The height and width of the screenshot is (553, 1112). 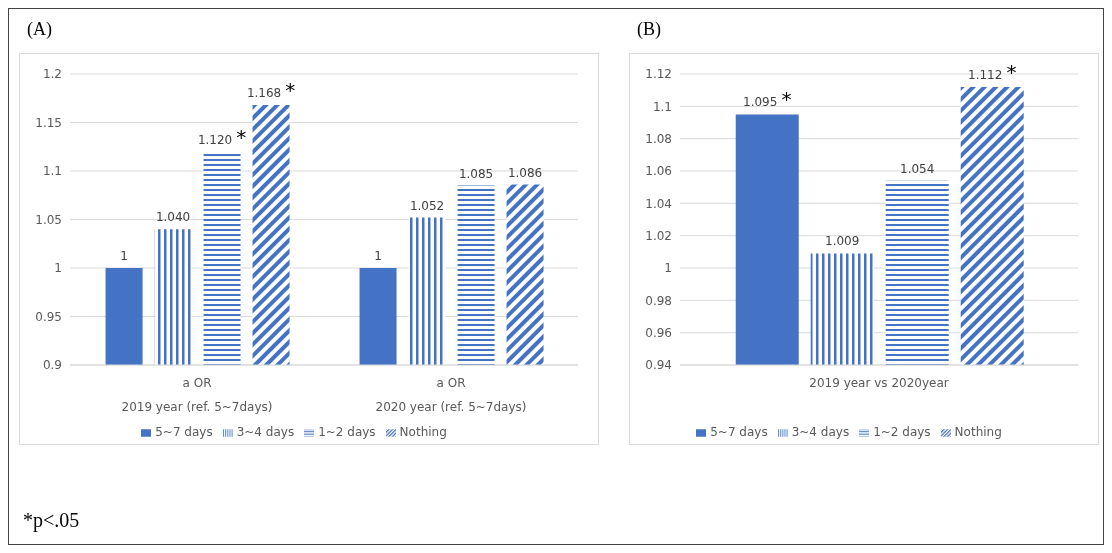 What do you see at coordinates (992, 71) in the screenshot?
I see `data-label: 1.112 *` at bounding box center [992, 71].